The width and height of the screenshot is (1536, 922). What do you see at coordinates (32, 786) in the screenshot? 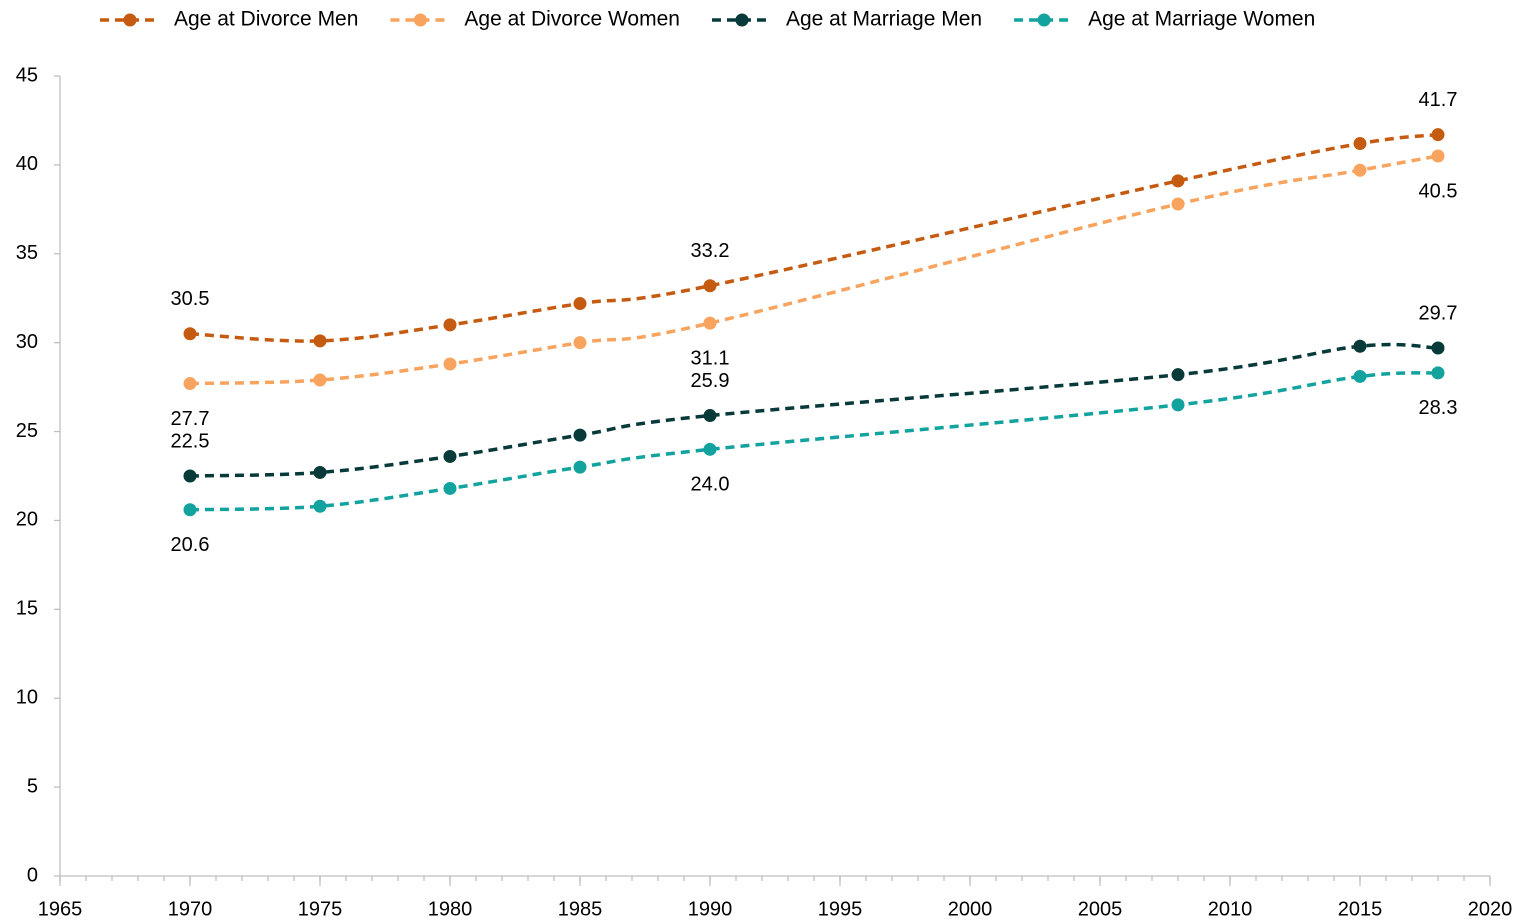
I see `y-tick-label: 5` at bounding box center [32, 786].